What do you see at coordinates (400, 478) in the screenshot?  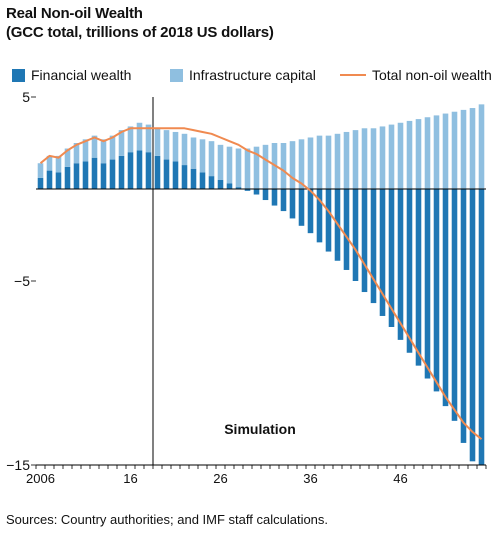 I see `x-tick-label: 46` at bounding box center [400, 478].